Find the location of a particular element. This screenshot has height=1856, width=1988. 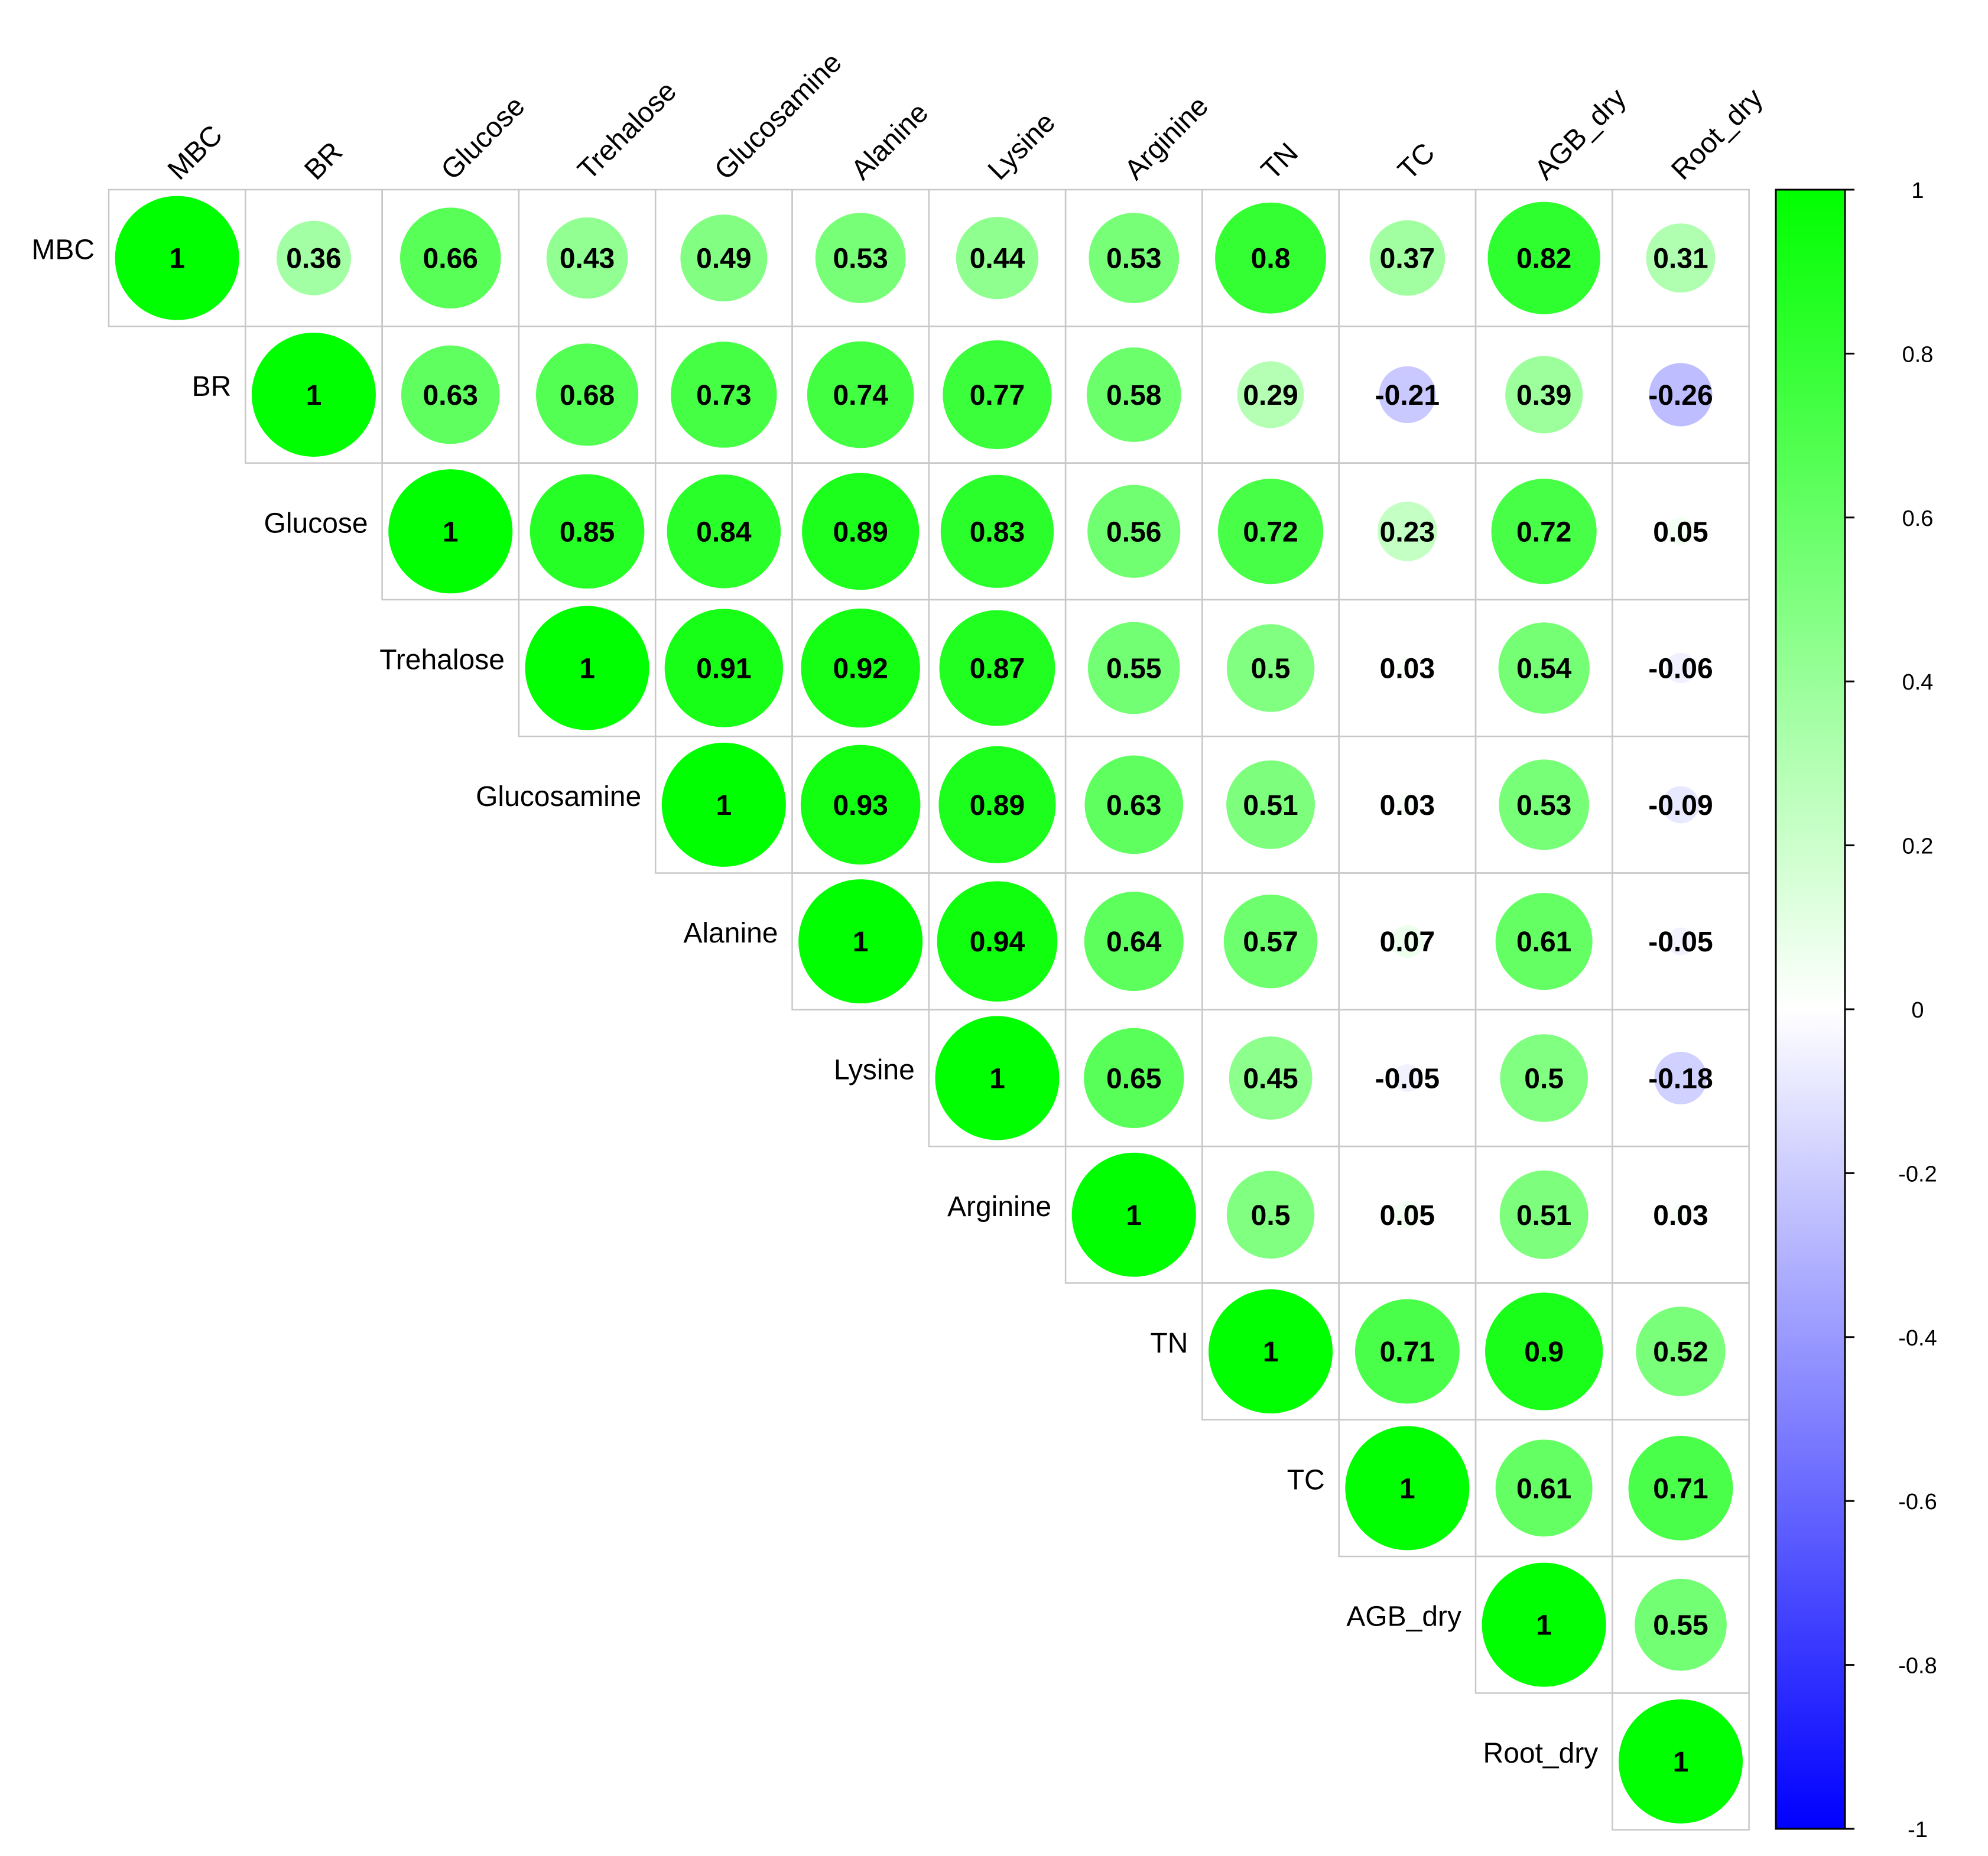

corr-value: 0.83 is located at coordinates (997, 532).